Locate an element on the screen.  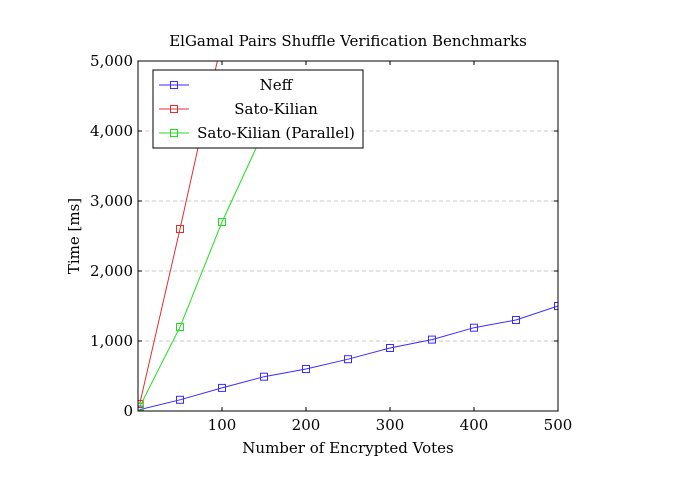
y-tick-label: 4,000 is located at coordinates (111, 131).